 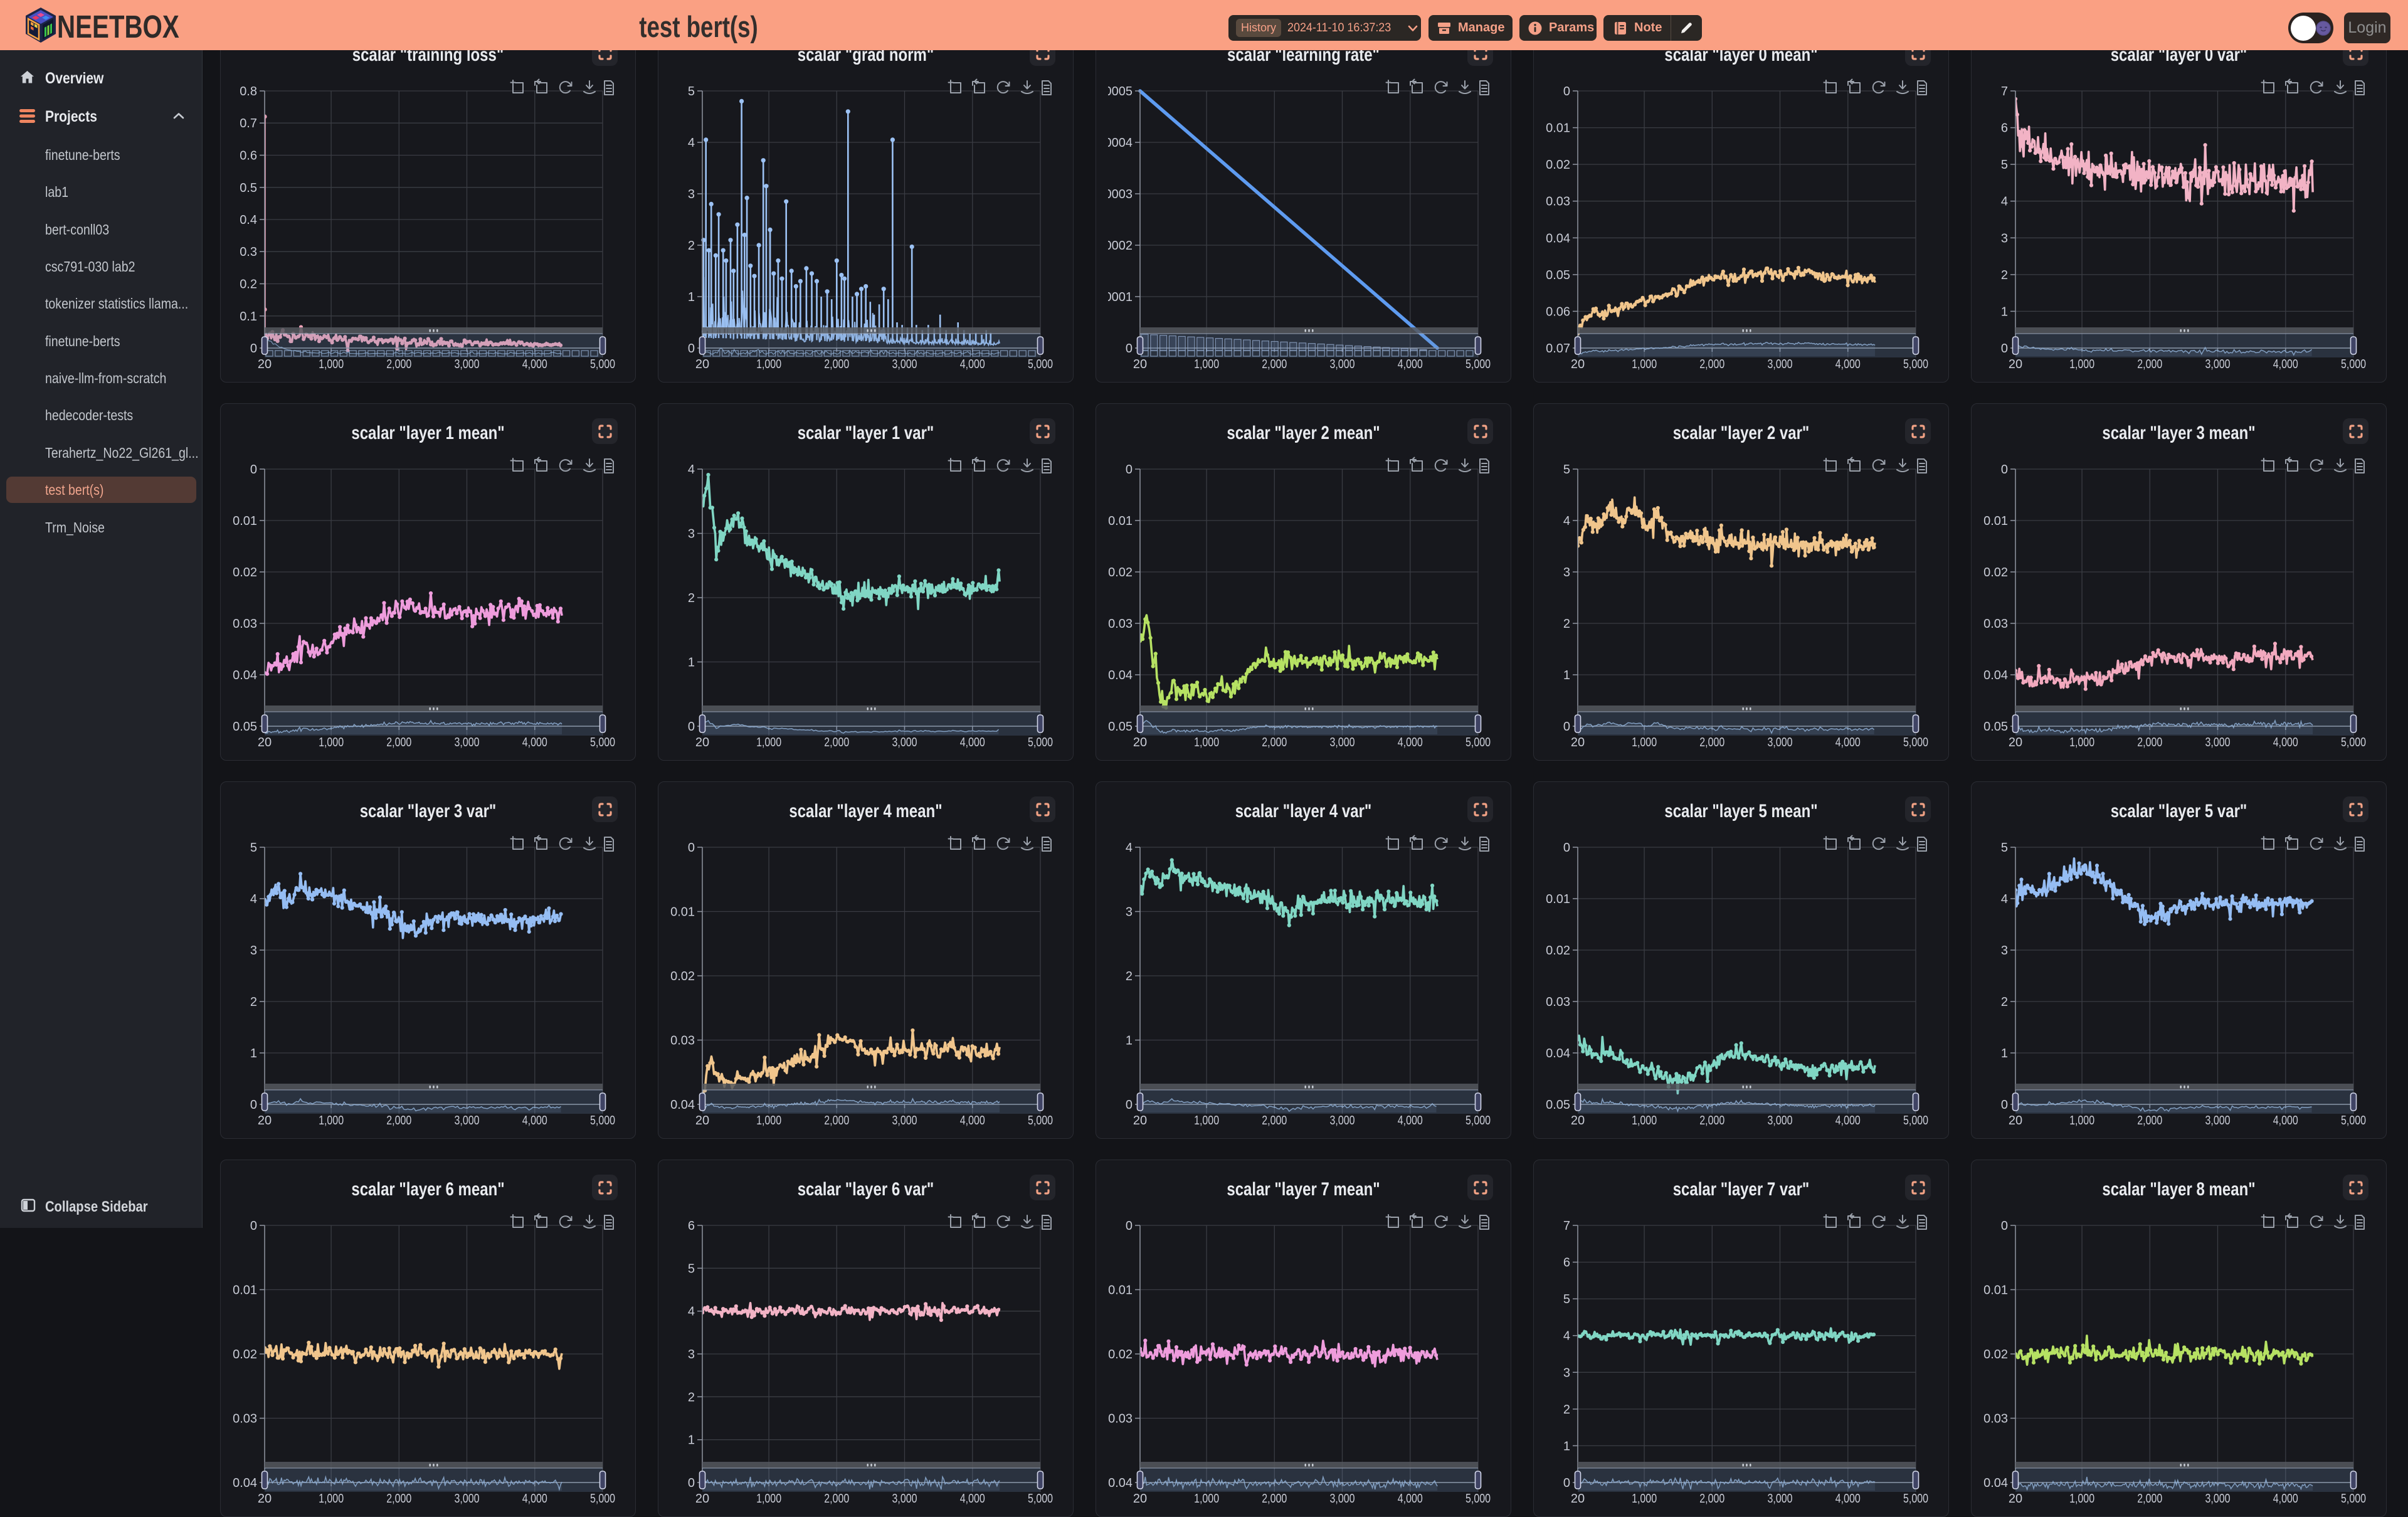 What do you see at coordinates (1555, 349) in the screenshot?
I see `svg-text: -0.07` at bounding box center [1555, 349].